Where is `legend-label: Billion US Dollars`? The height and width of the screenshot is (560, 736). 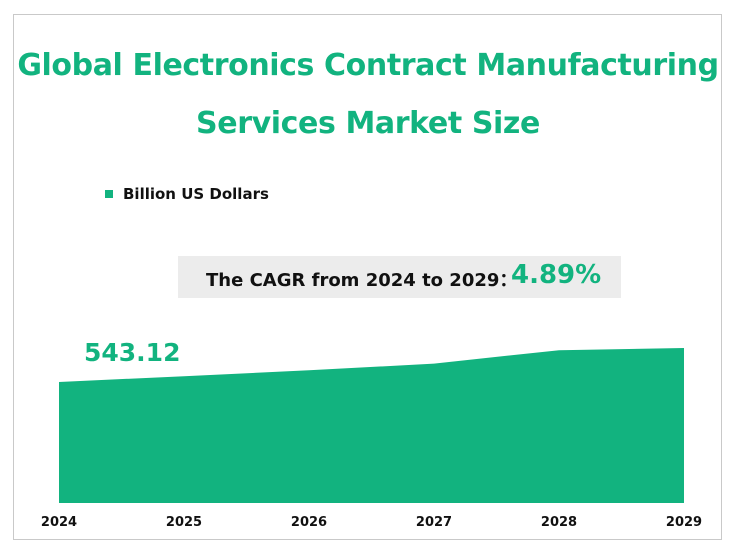
legend-label: Billion US Dollars is located at coordinates (196, 194).